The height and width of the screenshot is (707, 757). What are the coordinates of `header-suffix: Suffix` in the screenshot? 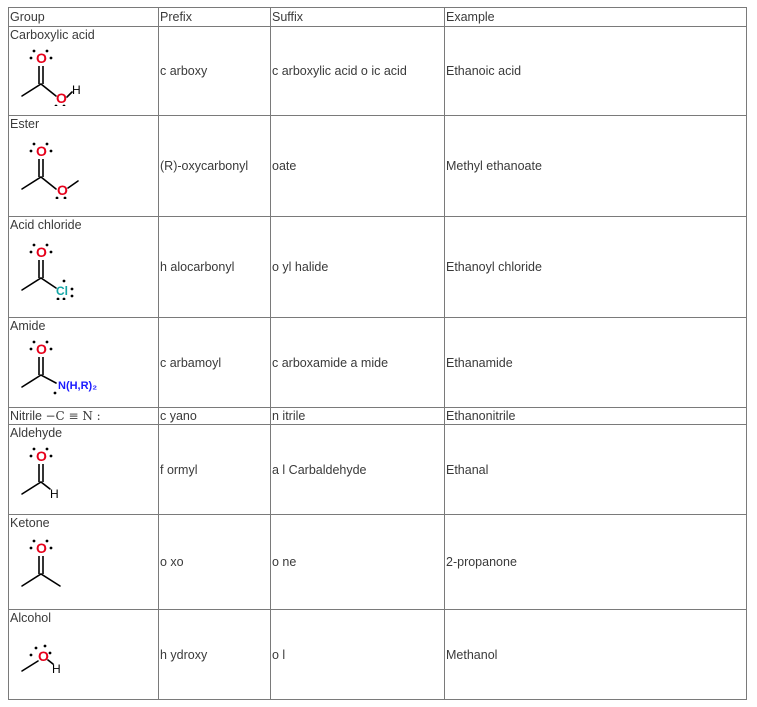 It's located at (357, 17).